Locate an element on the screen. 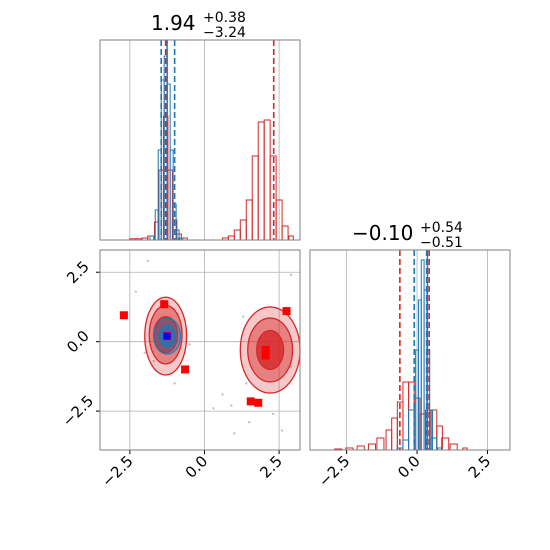 This screenshot has height=550, width=550. histogram-x-title-minus: −3.24 is located at coordinates (224, 33).